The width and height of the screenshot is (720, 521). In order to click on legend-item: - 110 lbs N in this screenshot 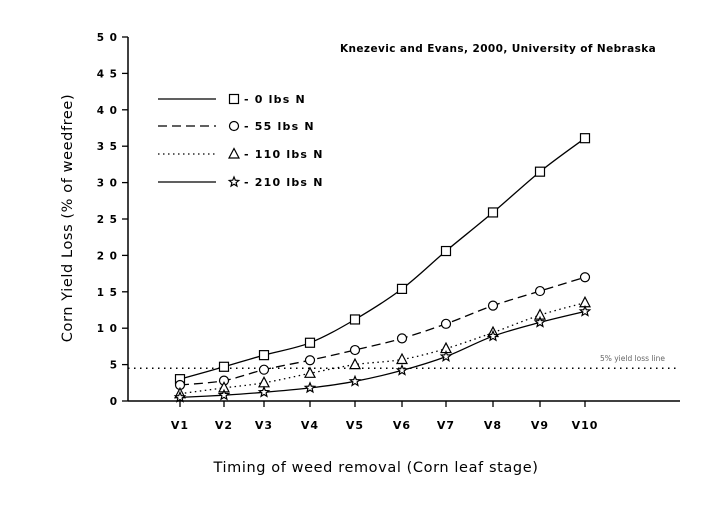, I will do `click(241, 154)`.